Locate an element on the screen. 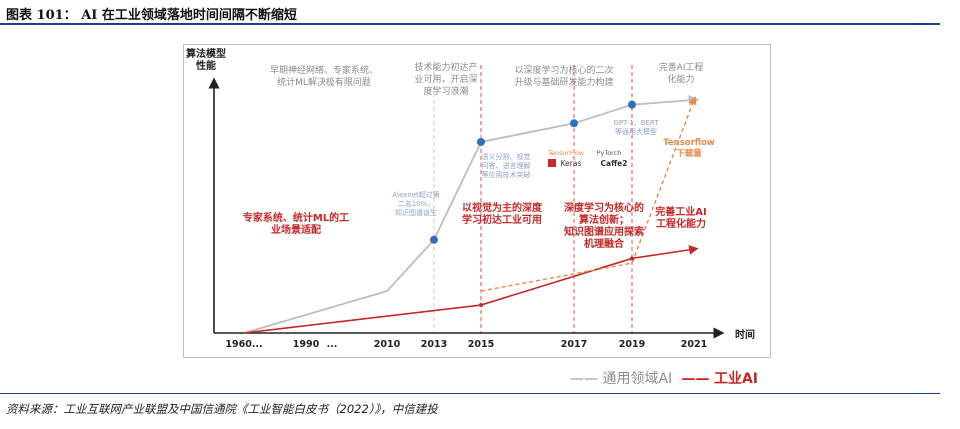 This screenshot has width=960, height=429. x-tick-label: 2015 is located at coordinates (481, 344).